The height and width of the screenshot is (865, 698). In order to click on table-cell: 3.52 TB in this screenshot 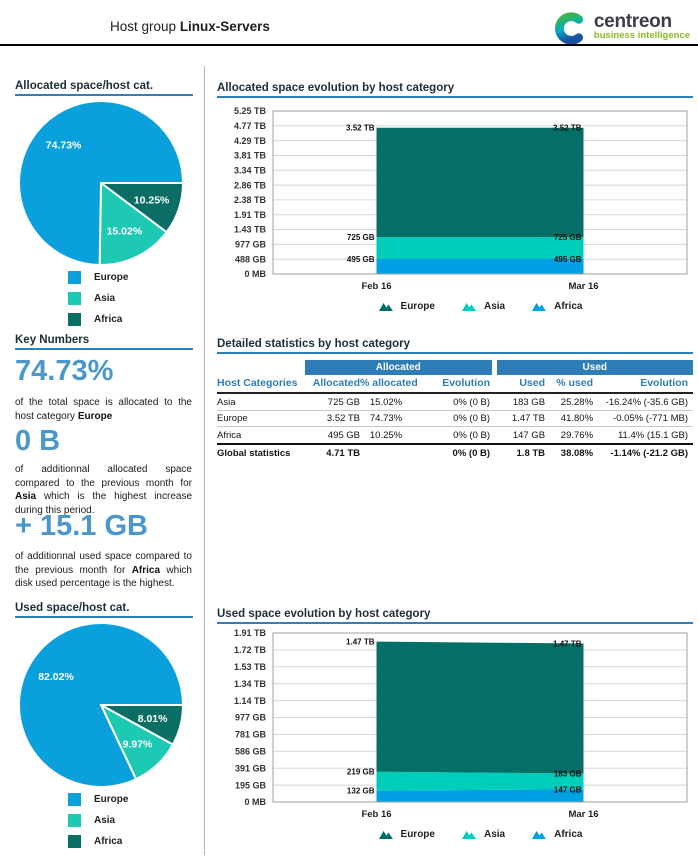, I will do `click(332, 418)`.